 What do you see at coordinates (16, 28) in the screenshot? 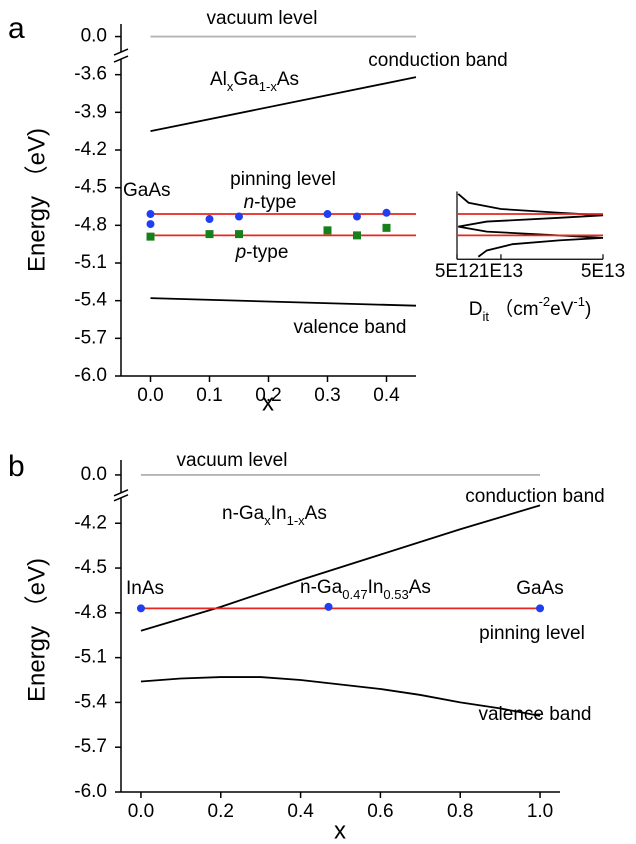
I see `panel-label: a` at bounding box center [16, 28].